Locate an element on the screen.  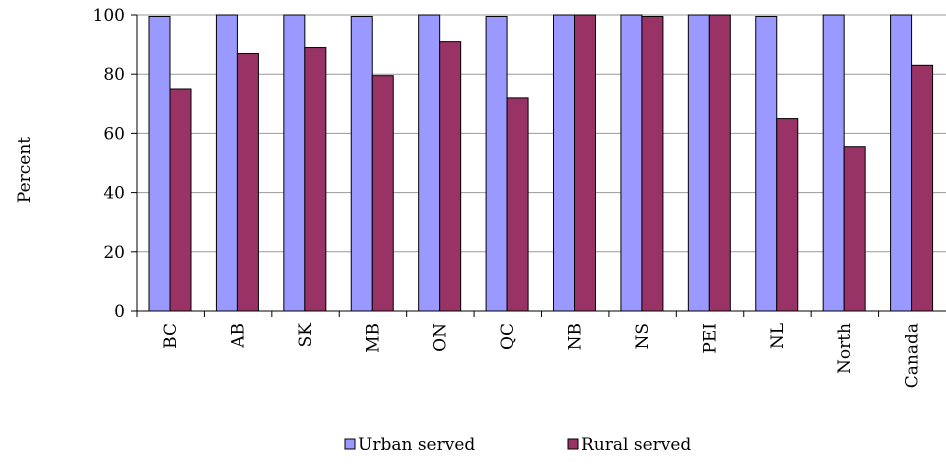
bar-urban-served-ab is located at coordinates (226, 163).